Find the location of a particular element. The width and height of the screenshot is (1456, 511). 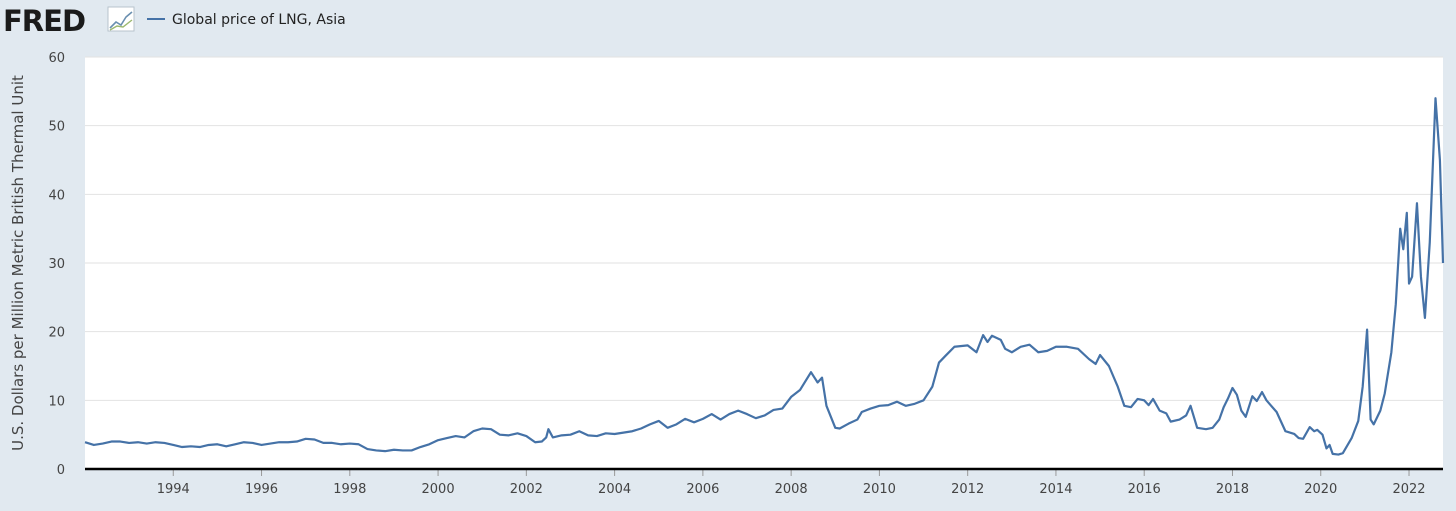

x-tick-label: 2000 is located at coordinates (438, 489).